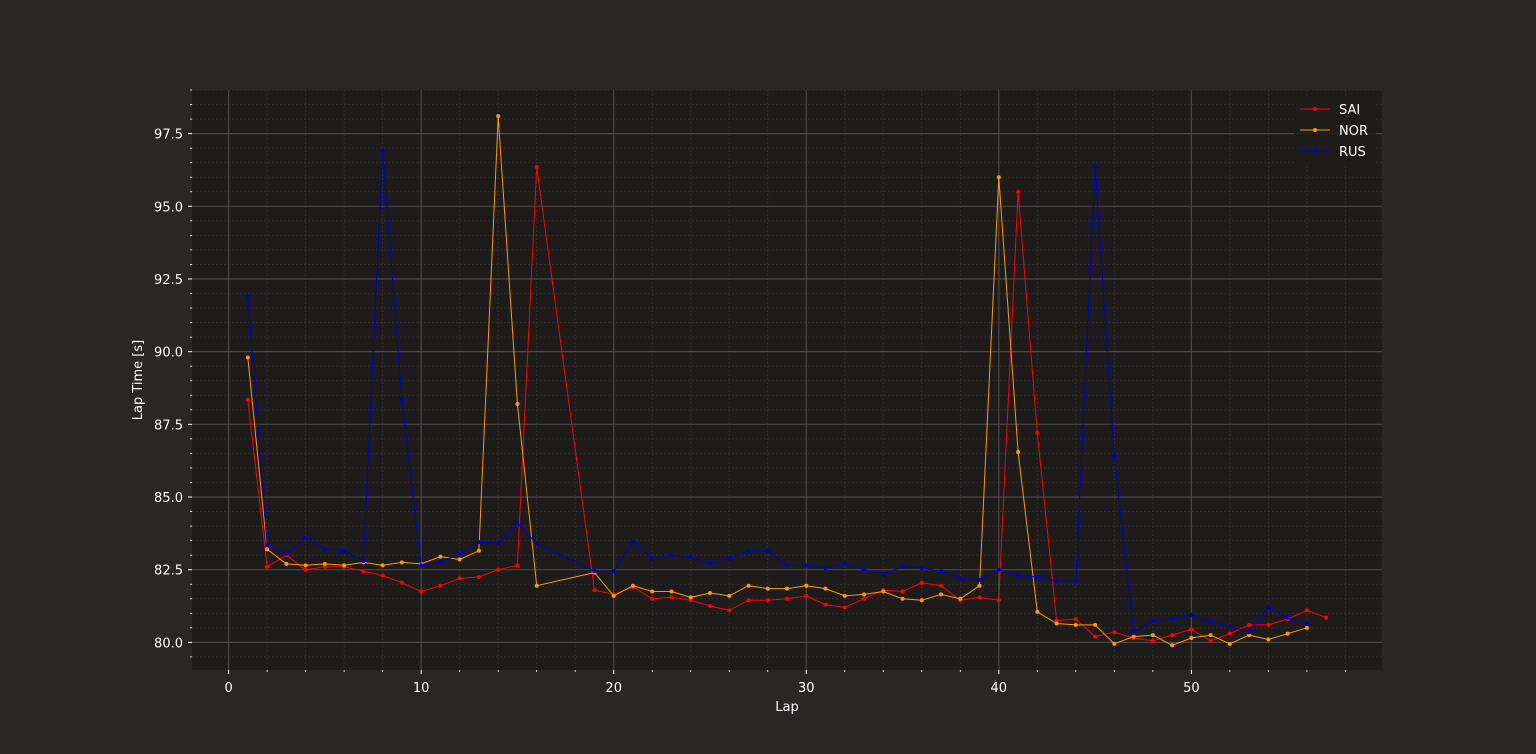 The image size is (1536, 754). I want to click on legend: SAI NOR RUS, so click(1335, 131).